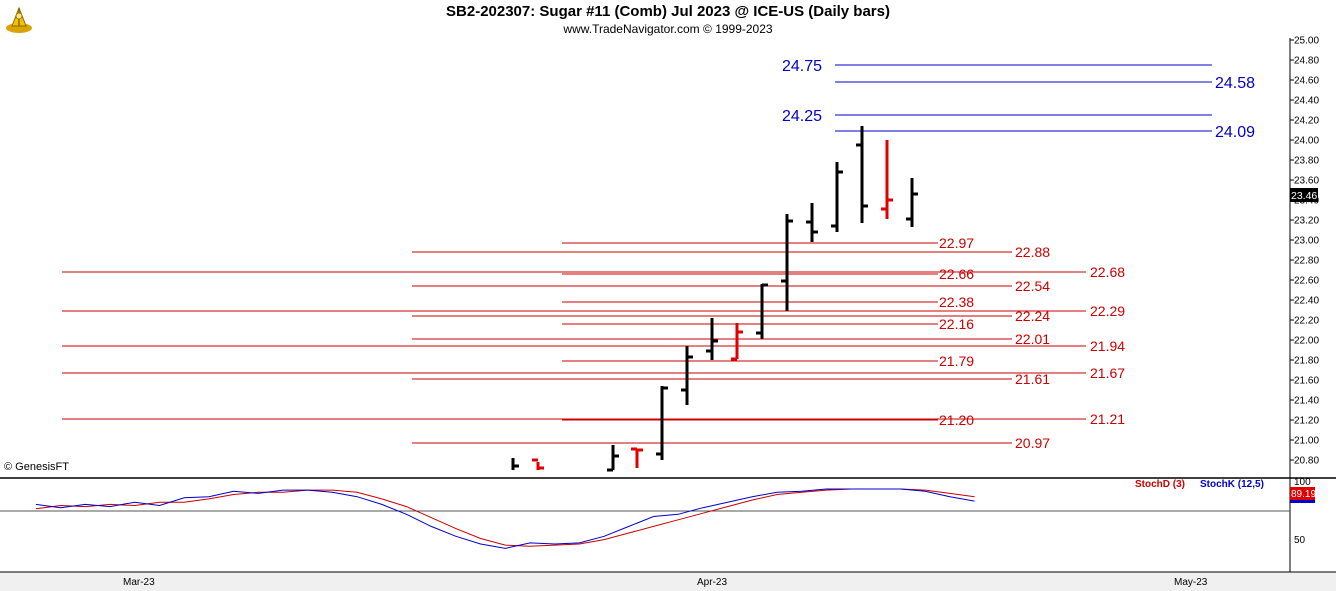 The height and width of the screenshot is (591, 1336). What do you see at coordinates (1302, 501) in the screenshot?
I see `stoch-last-value-box-underlay` at bounding box center [1302, 501].